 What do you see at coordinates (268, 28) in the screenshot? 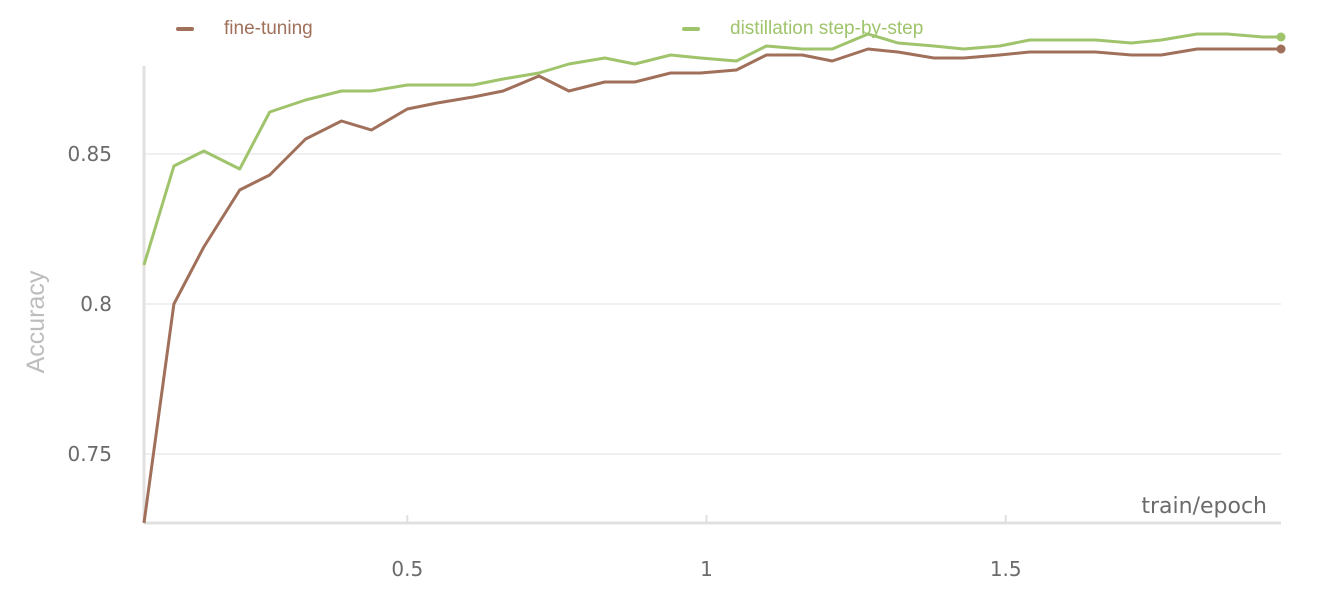
I see `legend-label-fine-tuning: fine-tuning` at bounding box center [268, 28].